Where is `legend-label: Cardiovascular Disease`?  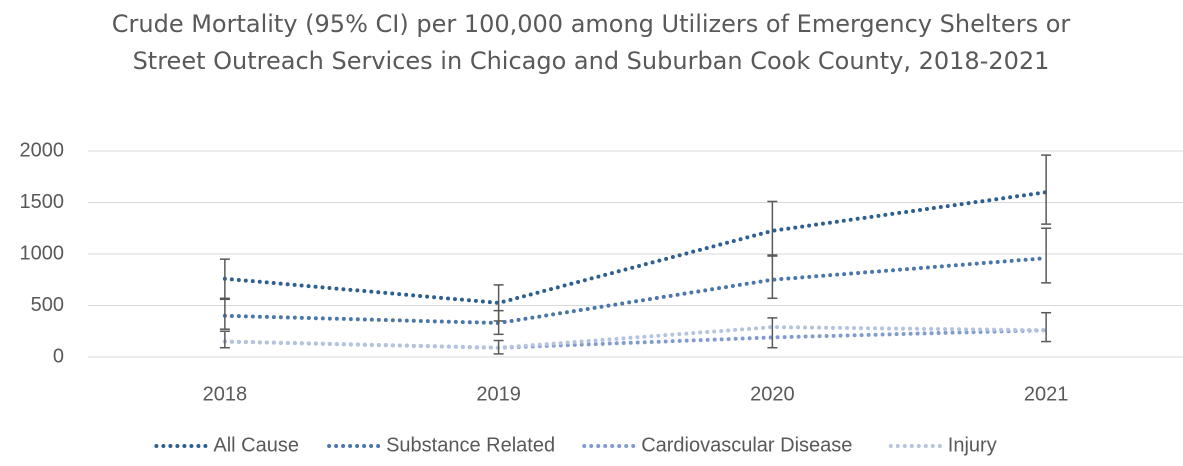
legend-label: Cardiovascular Disease is located at coordinates (746, 445).